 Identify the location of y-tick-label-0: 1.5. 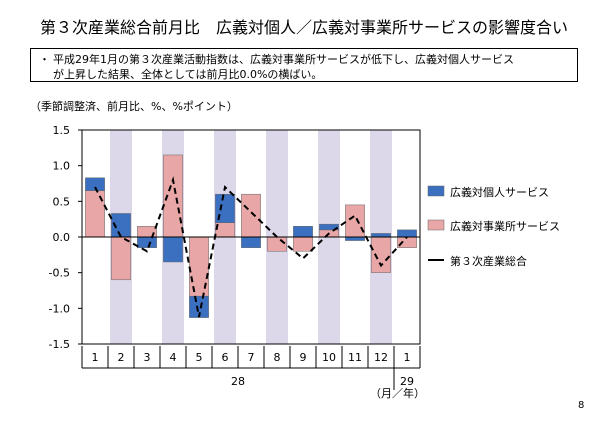
(62, 130).